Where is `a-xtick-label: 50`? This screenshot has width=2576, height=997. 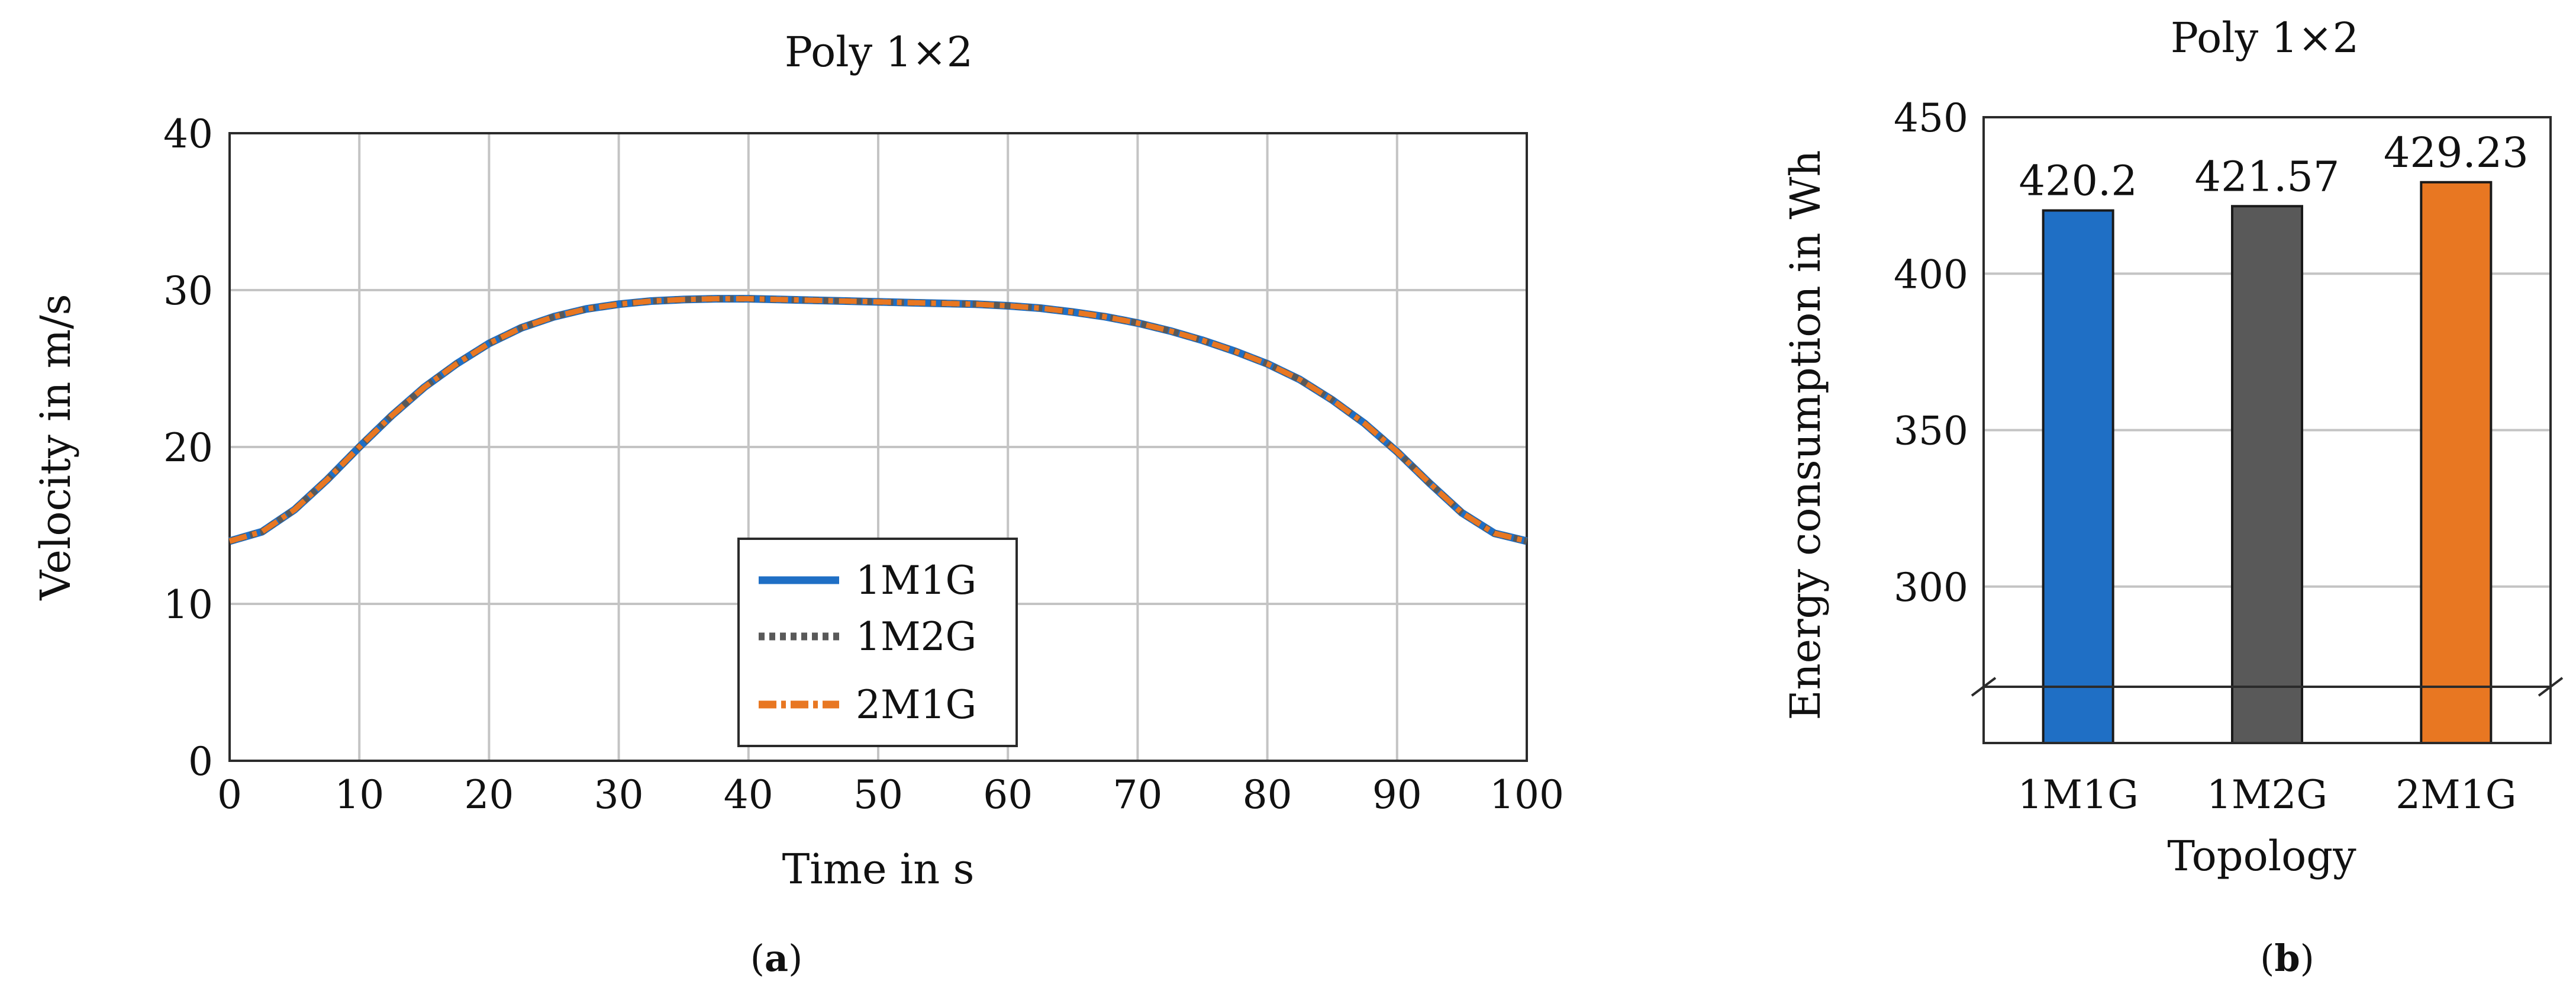
a-xtick-label: 50 is located at coordinates (878, 795).